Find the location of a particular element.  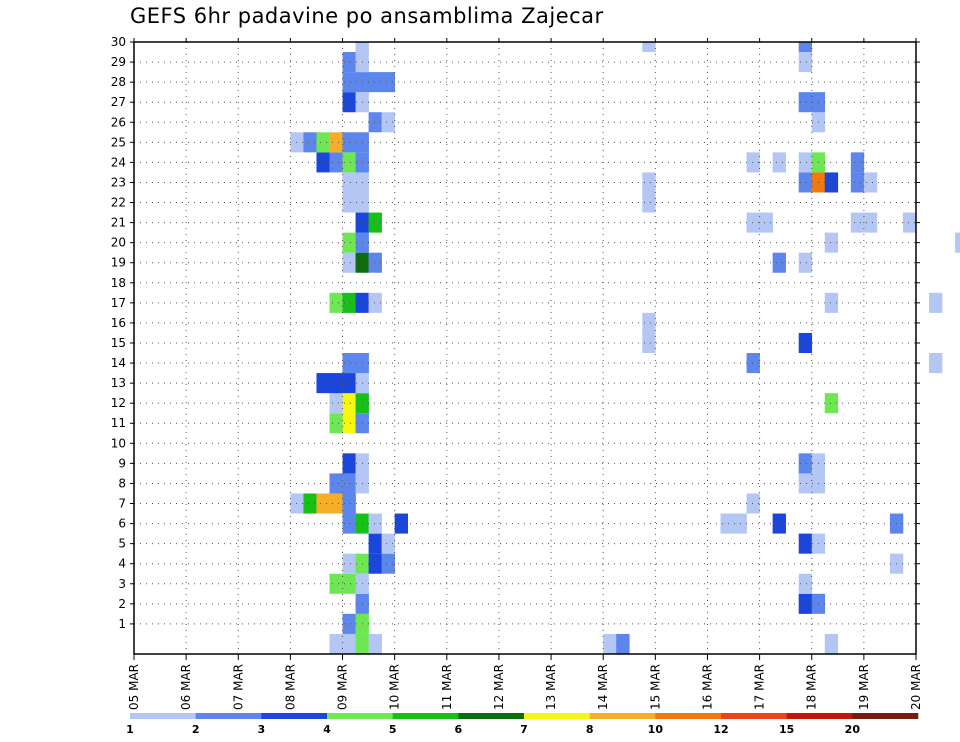

legend-label: 2 is located at coordinates (196, 729).